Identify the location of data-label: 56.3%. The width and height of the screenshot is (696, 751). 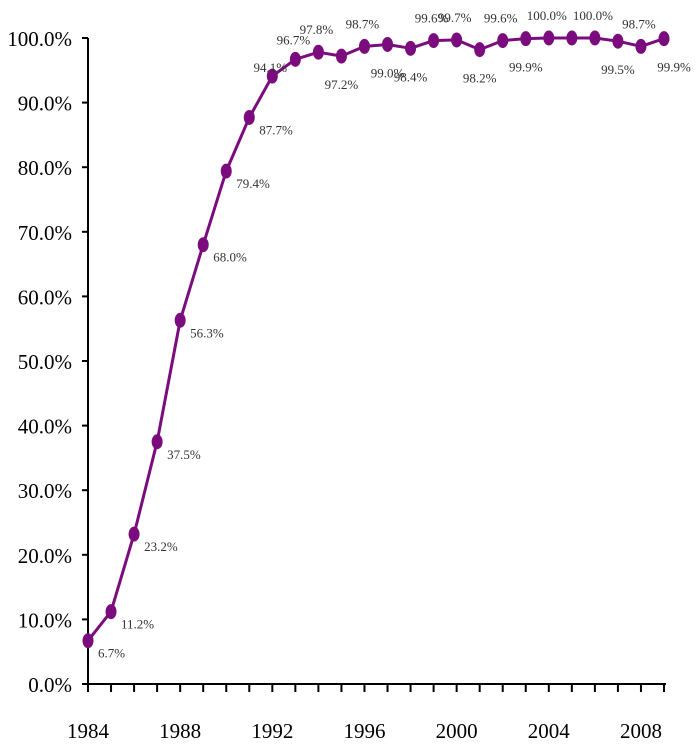
(207, 332).